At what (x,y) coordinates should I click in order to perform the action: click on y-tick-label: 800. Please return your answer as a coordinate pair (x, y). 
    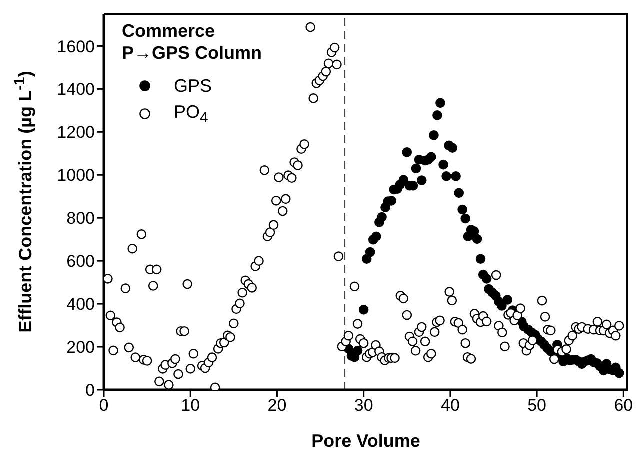
    Looking at the image, I should click on (80, 218).